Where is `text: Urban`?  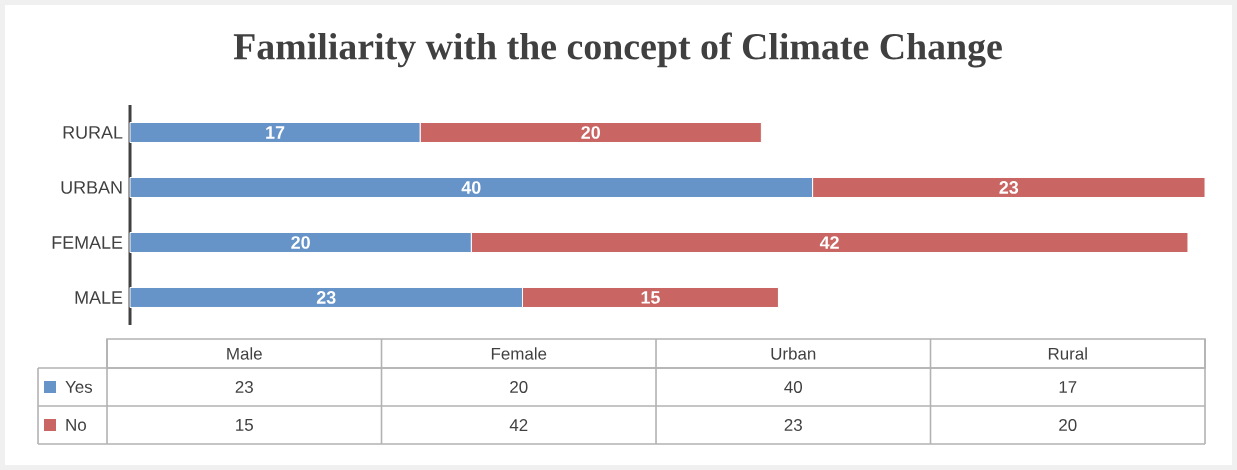
text: Urban is located at coordinates (793, 353).